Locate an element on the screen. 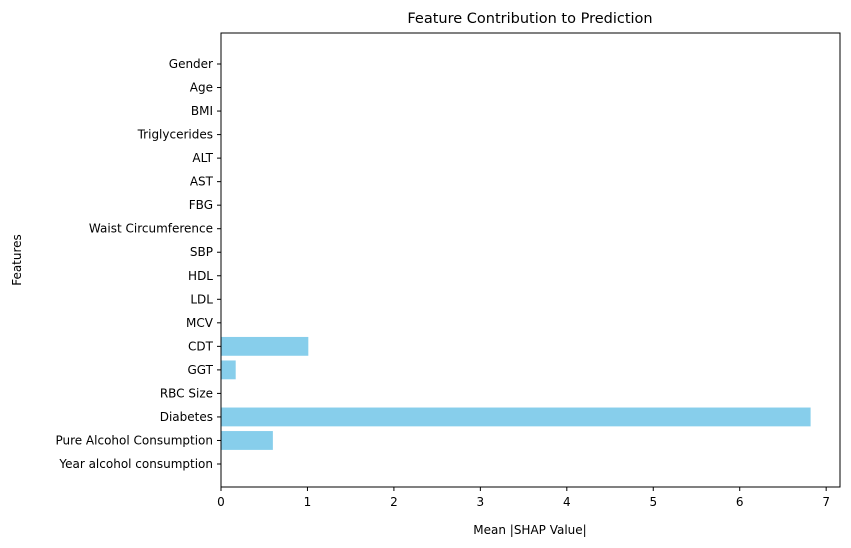  y-tick-label: Pure Alcohol Consumption is located at coordinates (134, 440).